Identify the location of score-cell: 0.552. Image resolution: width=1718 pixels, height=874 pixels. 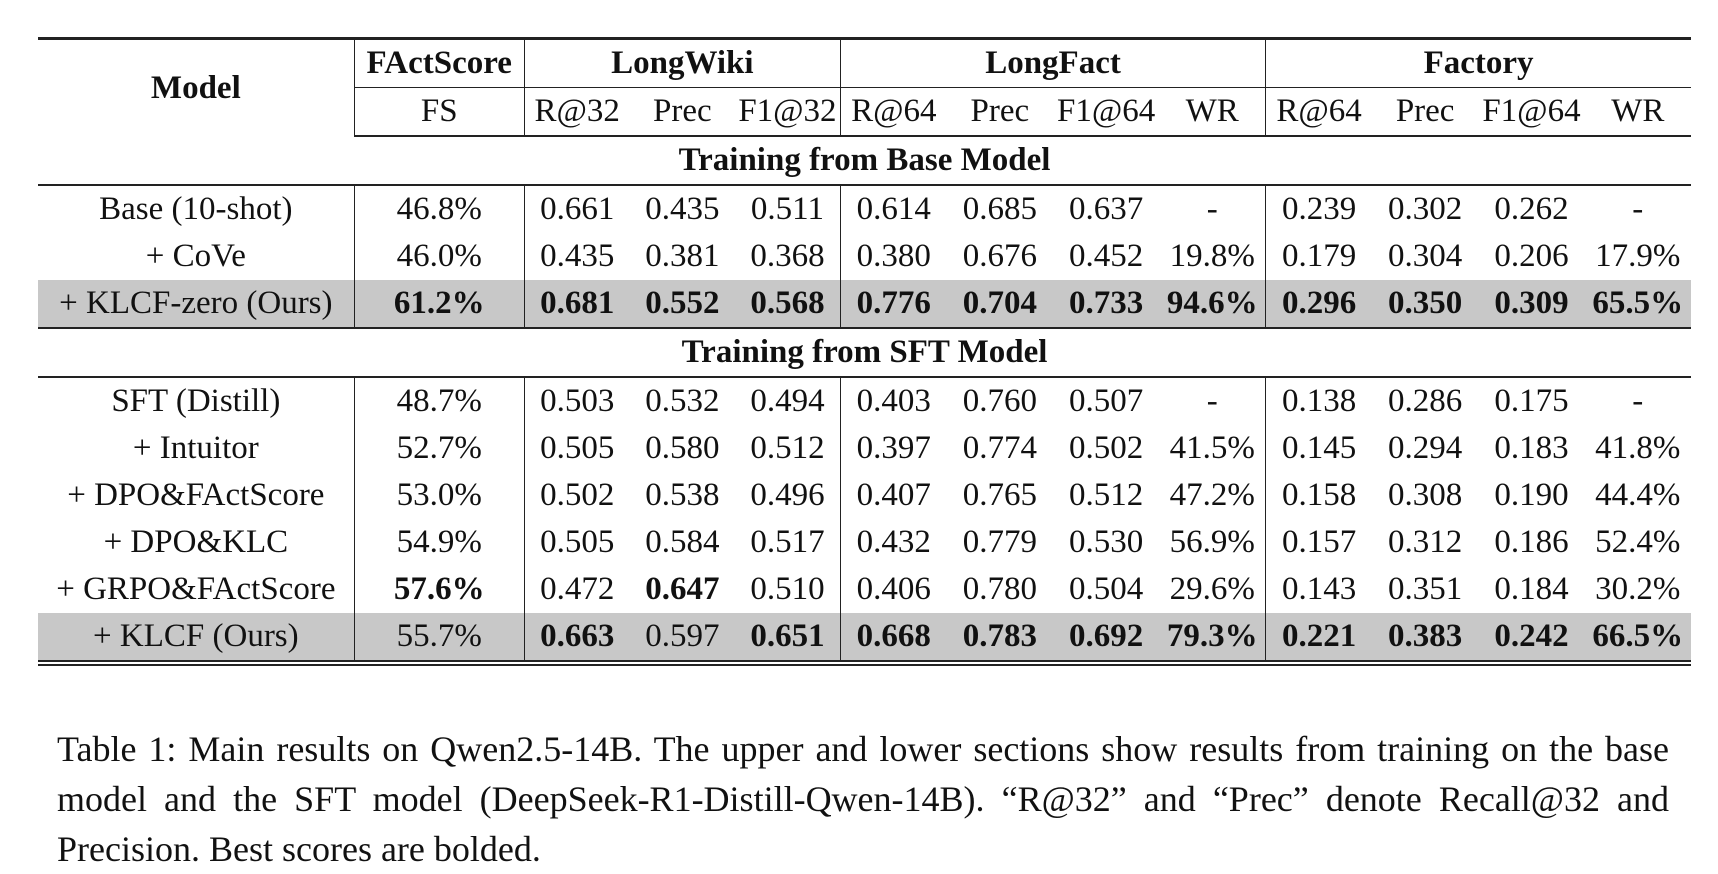
(682, 304).